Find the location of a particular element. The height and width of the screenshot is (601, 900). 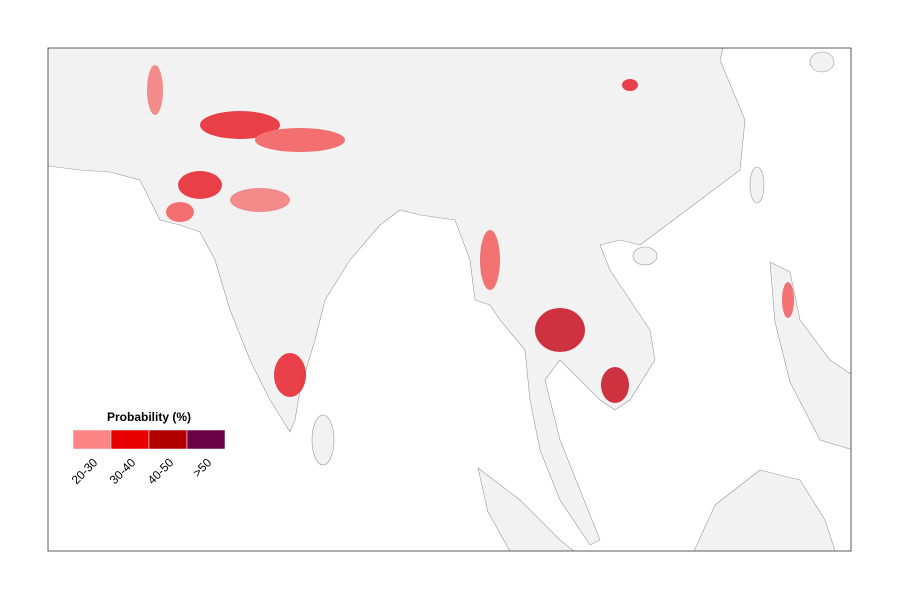

island is located at coordinates (822, 62).